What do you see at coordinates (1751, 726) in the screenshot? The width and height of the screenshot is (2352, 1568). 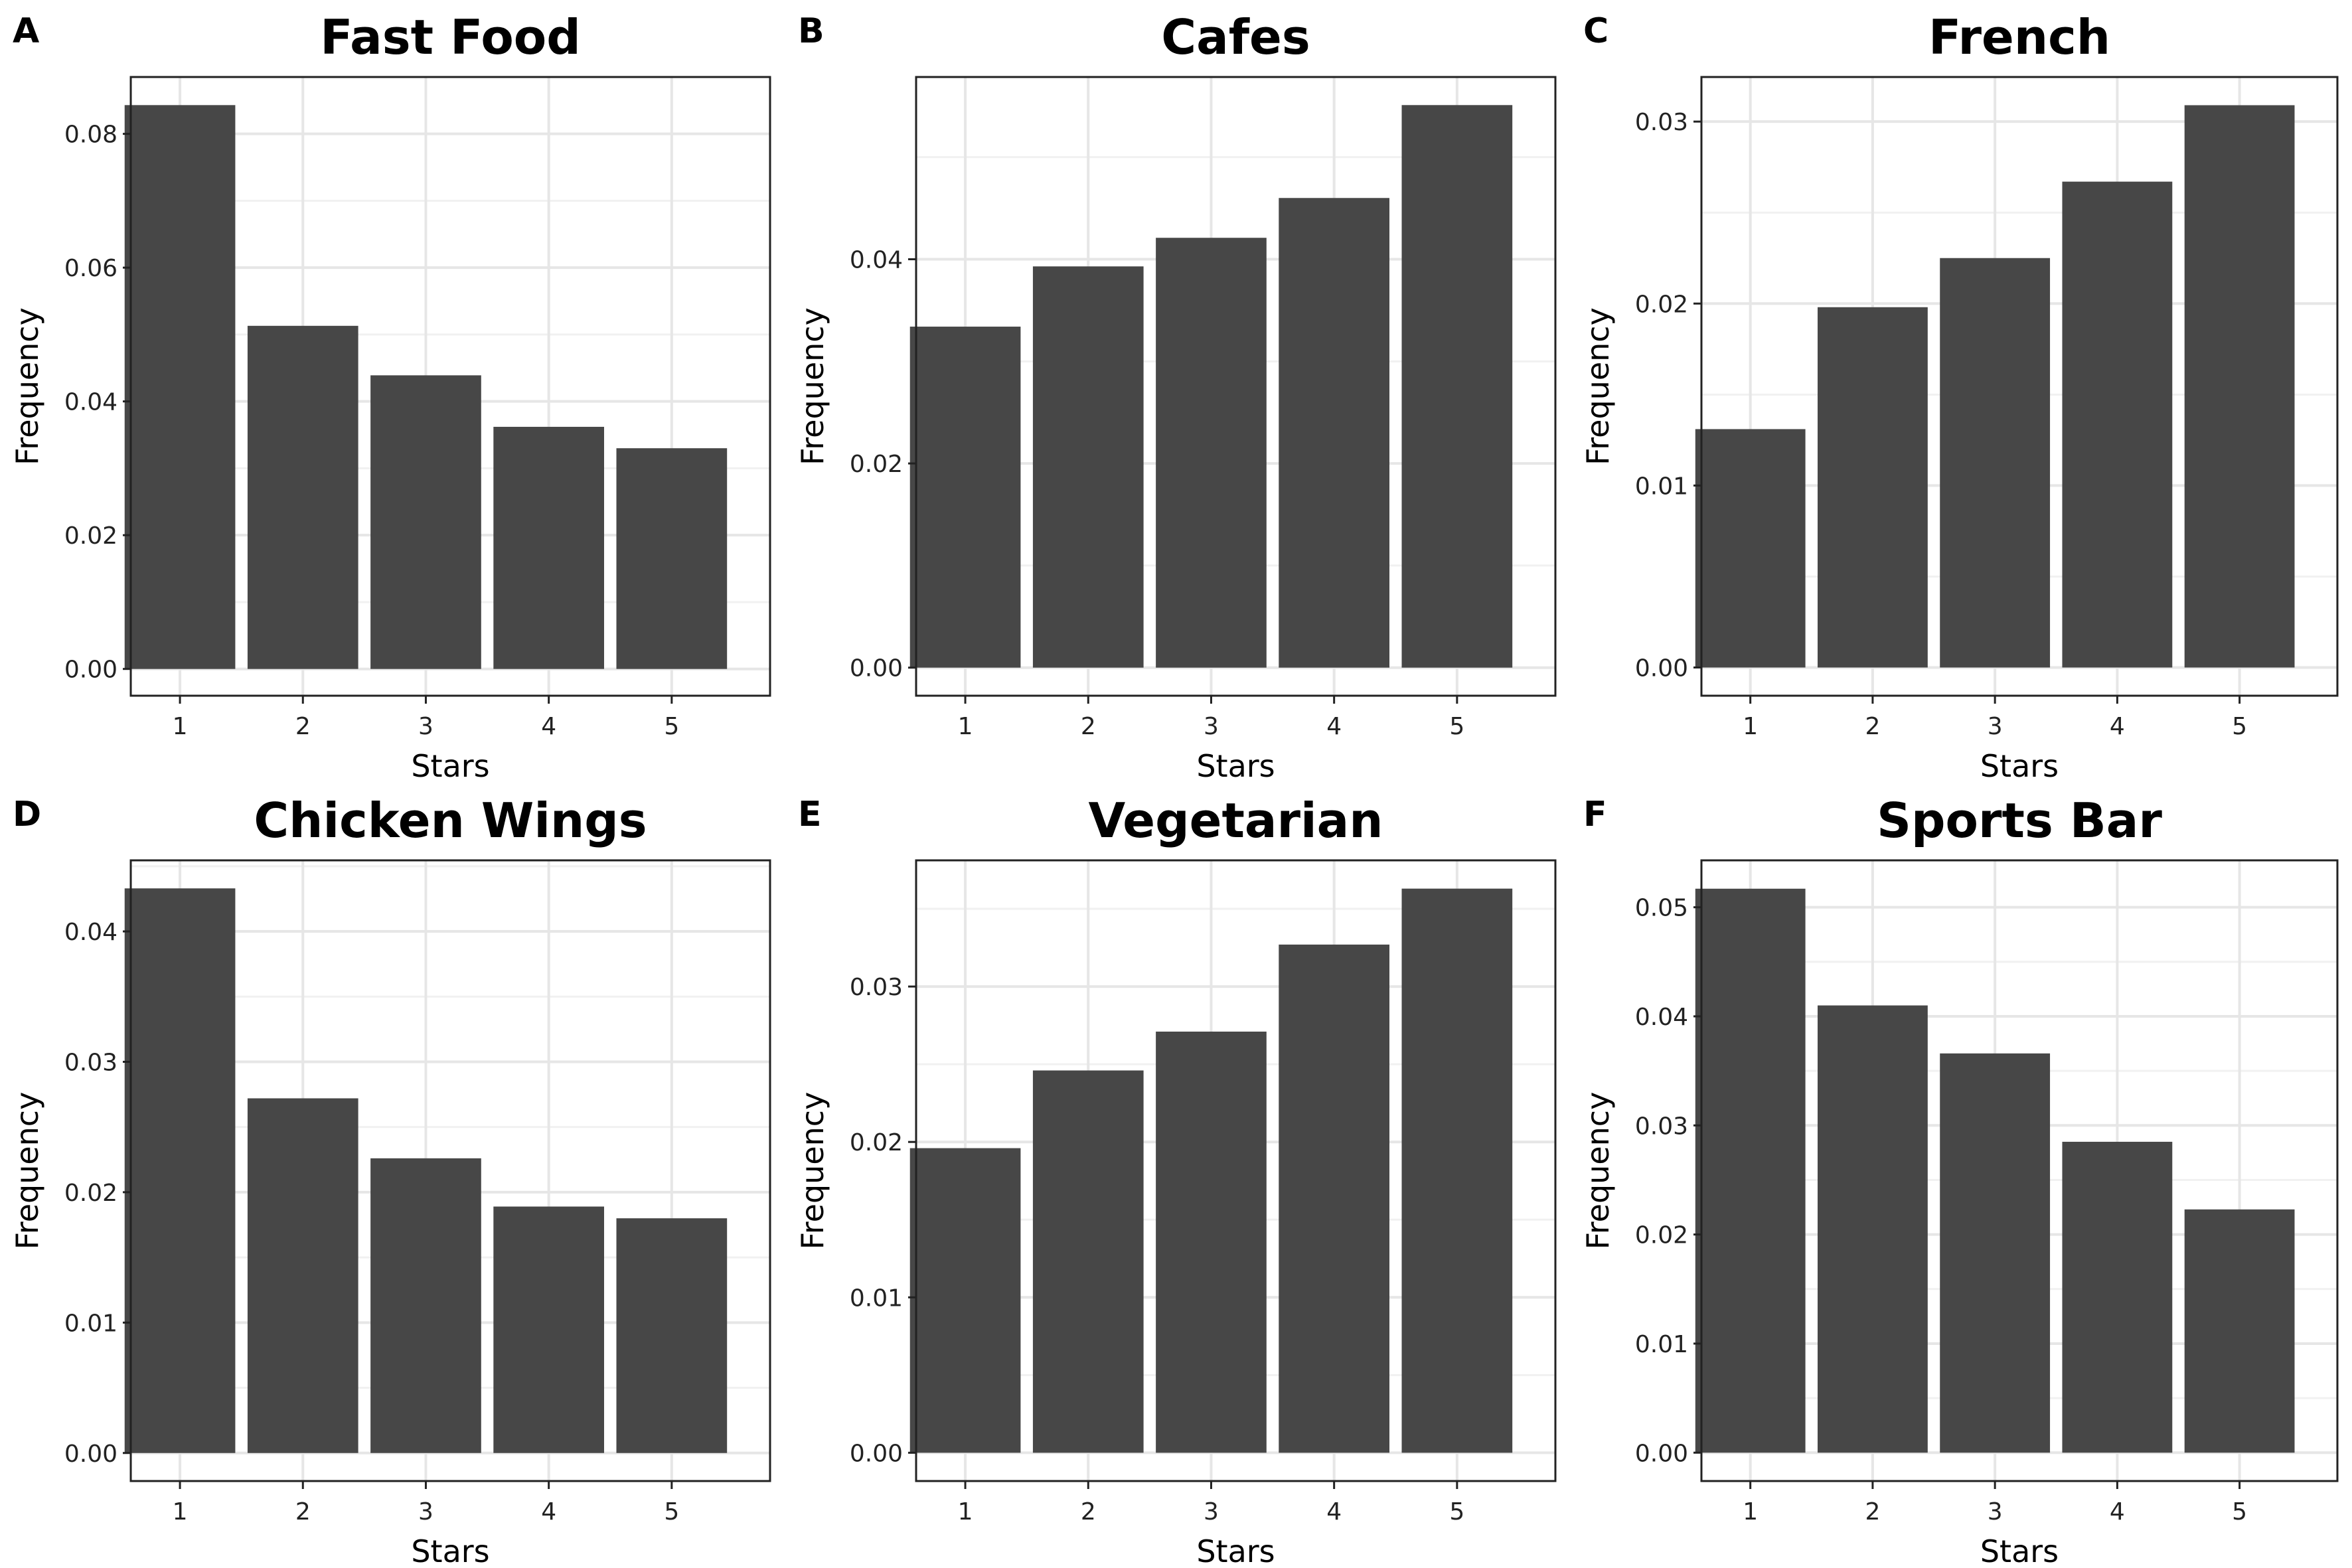 I see `panel-french-x-tick-label: 1` at bounding box center [1751, 726].